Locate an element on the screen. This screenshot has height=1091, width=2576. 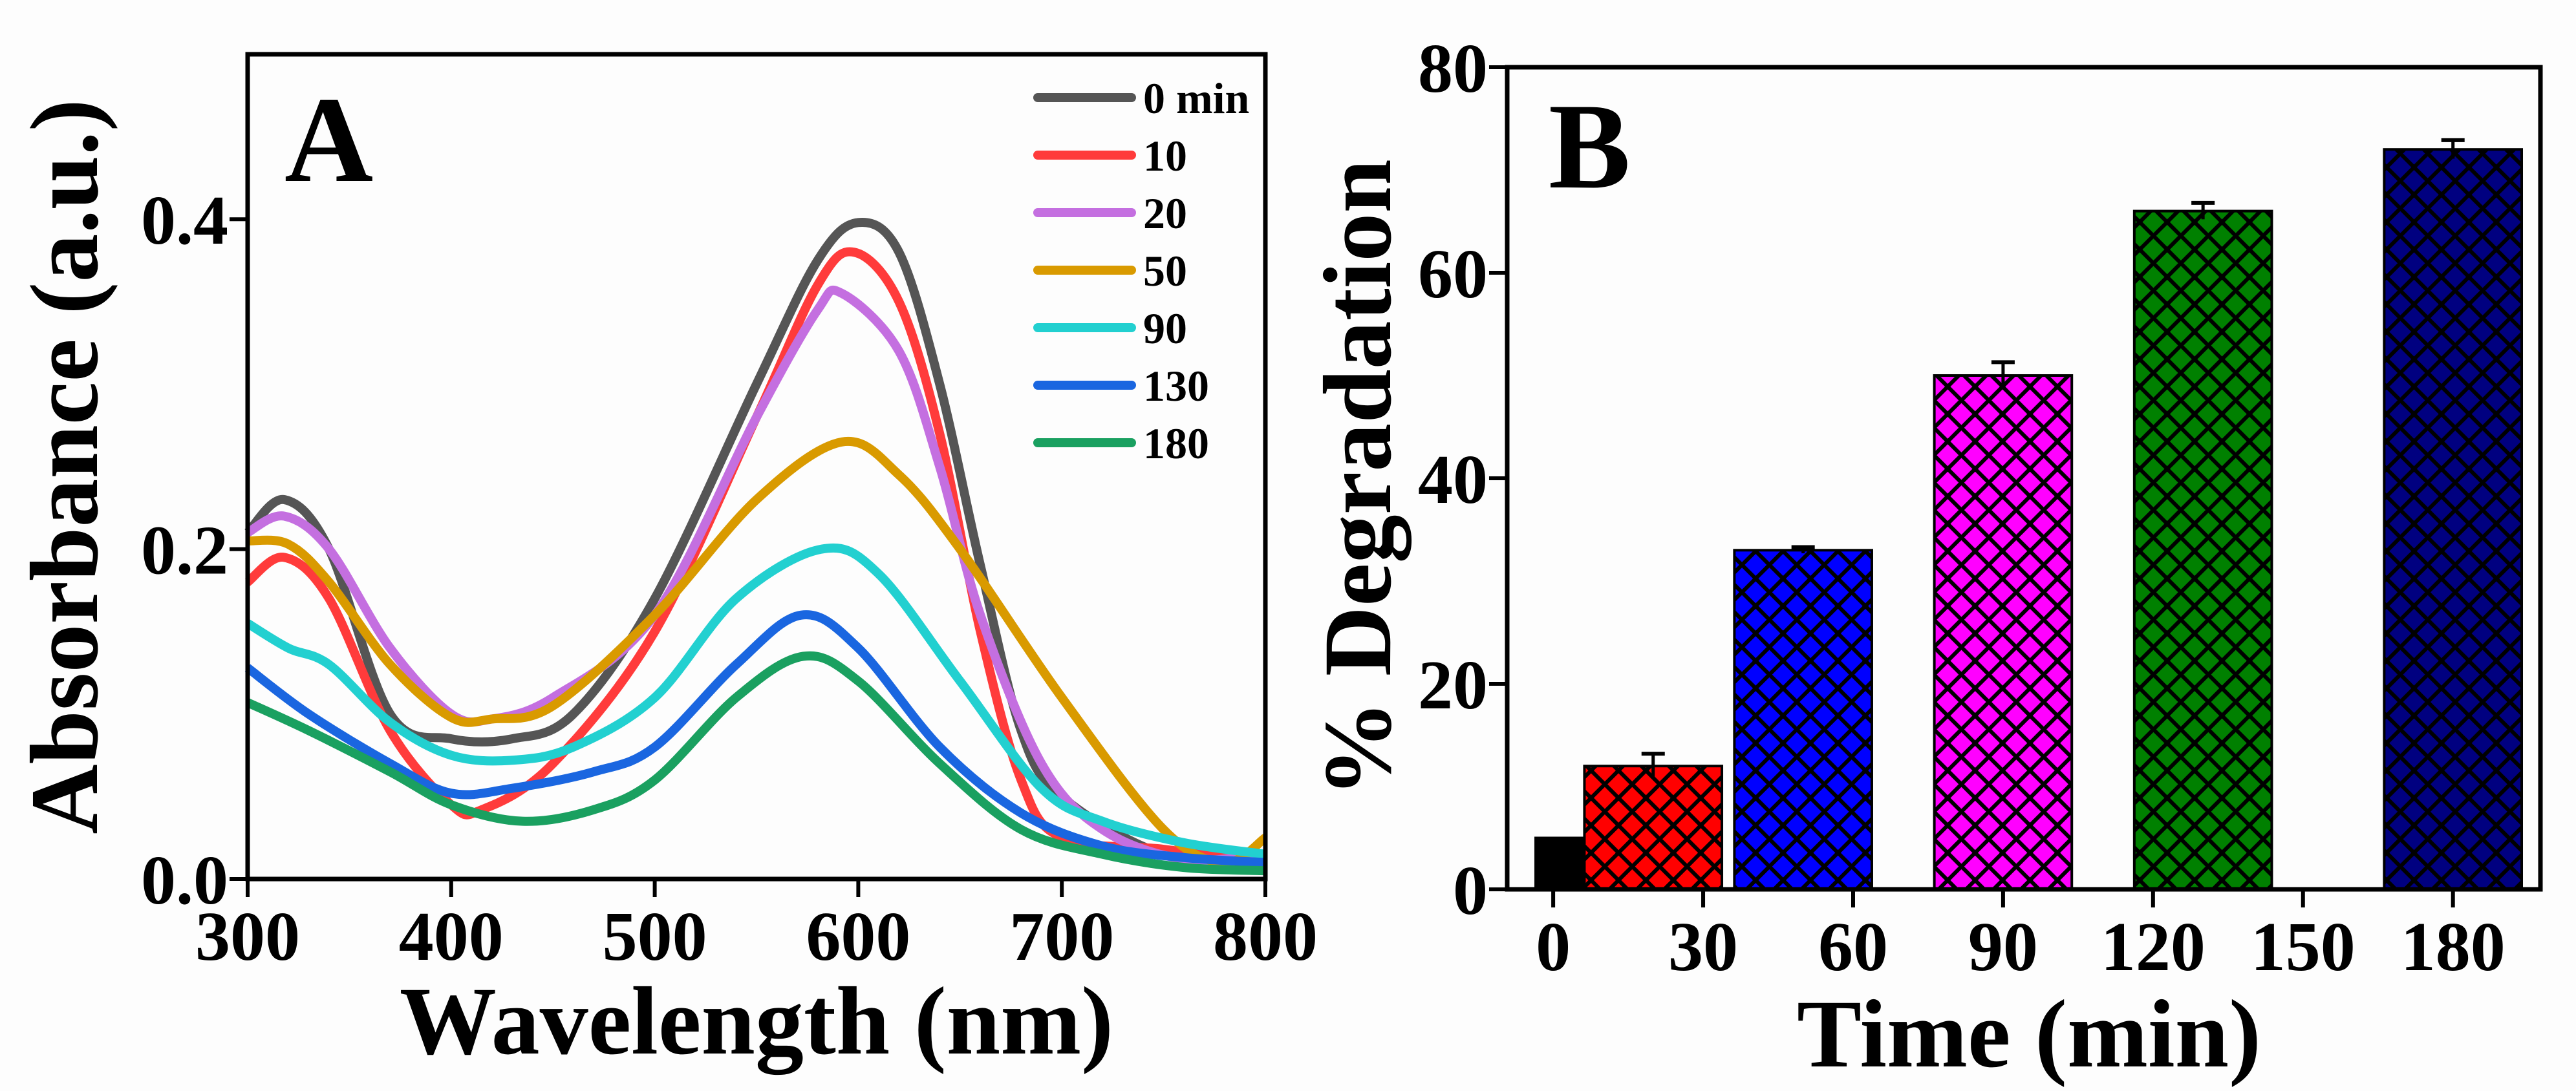
legend-label: 90 is located at coordinates (1165, 329).